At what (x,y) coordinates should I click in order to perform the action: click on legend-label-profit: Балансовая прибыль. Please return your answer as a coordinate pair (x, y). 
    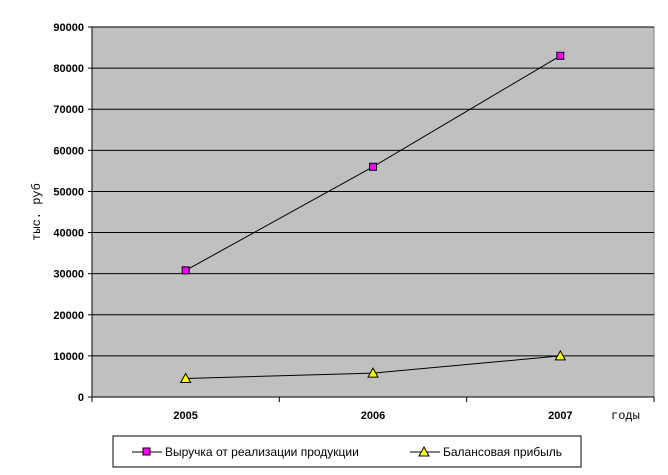
    Looking at the image, I should click on (502, 452).